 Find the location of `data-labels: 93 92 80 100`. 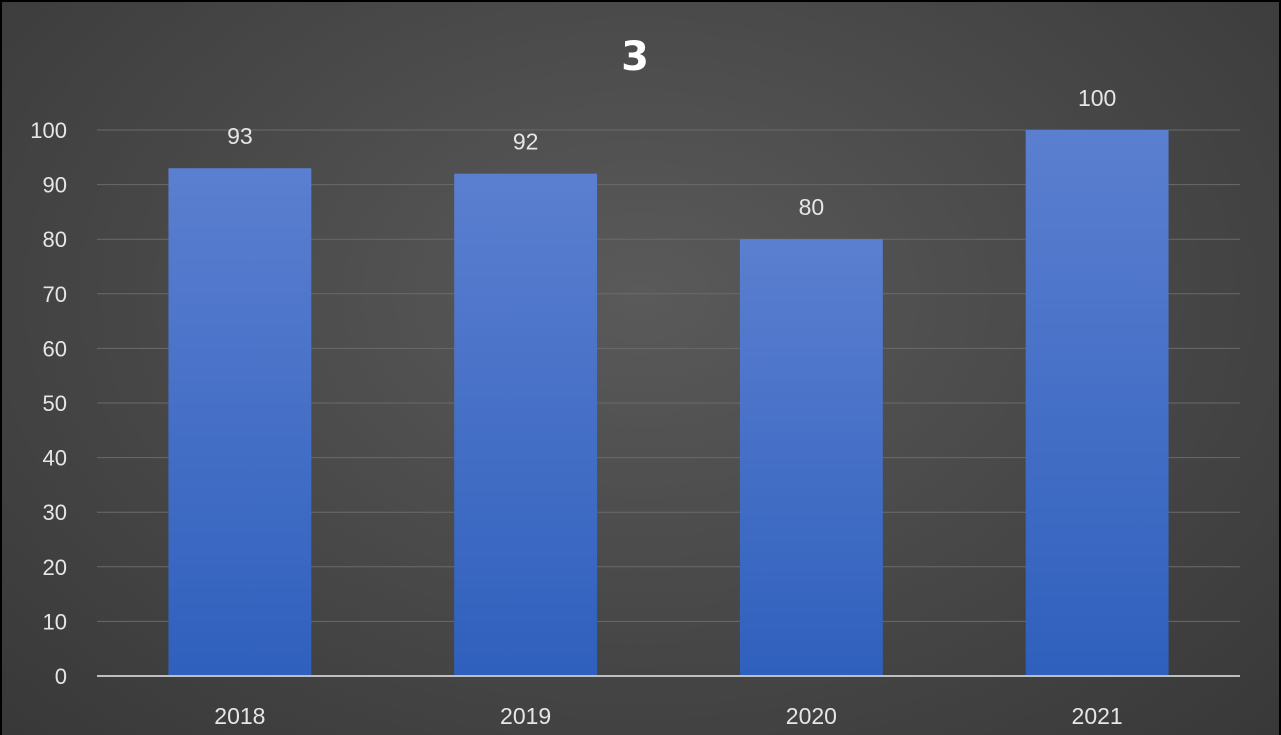

data-labels: 93 92 80 100 is located at coordinates (671, 152).